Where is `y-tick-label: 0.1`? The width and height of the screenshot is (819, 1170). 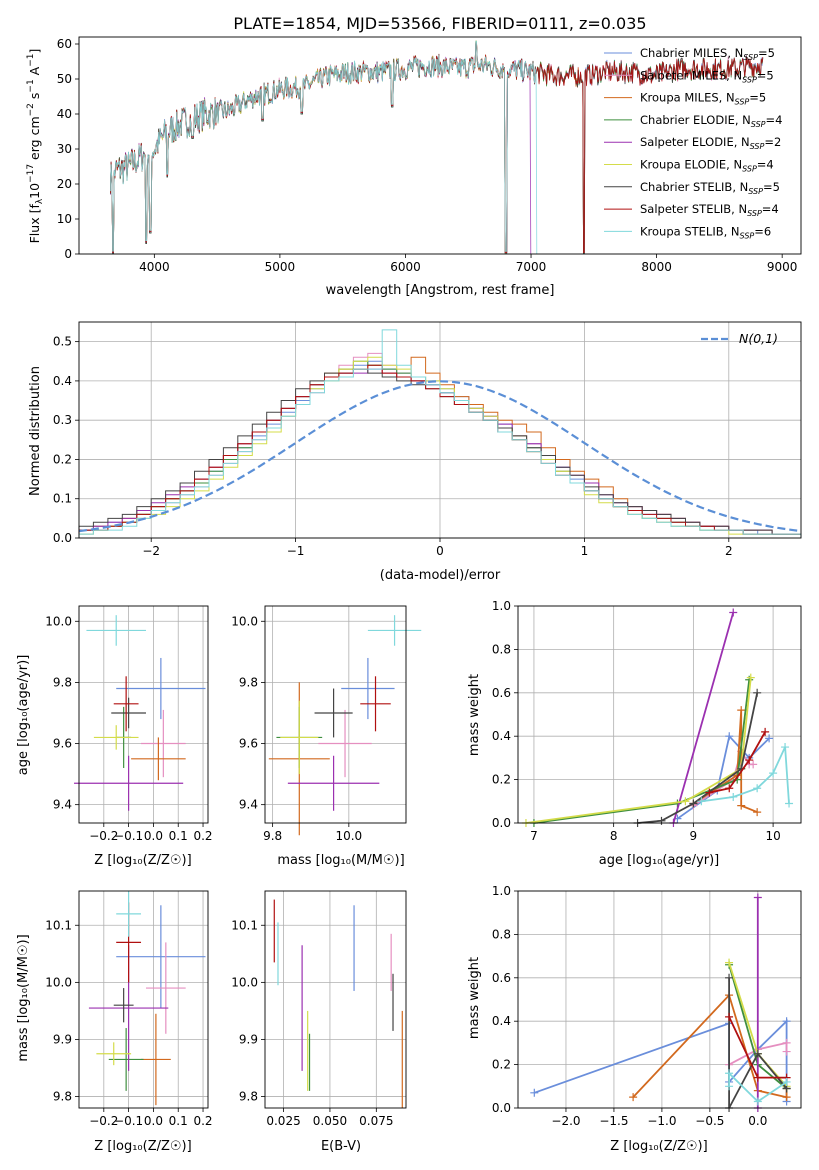
y-tick-label: 0.1 is located at coordinates (62, 499).